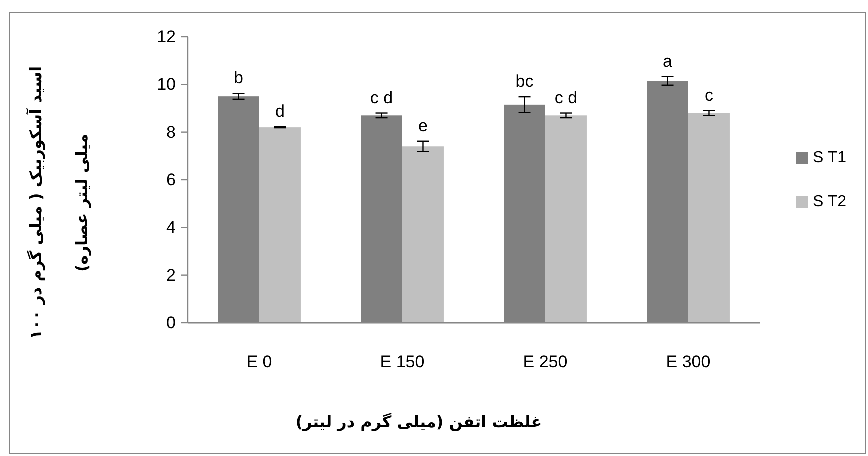  I want to click on text: اسید آسکوربیک ( میلی گرم در ۱۰۰ میلی لیتر عصاره), so click(59, 203).